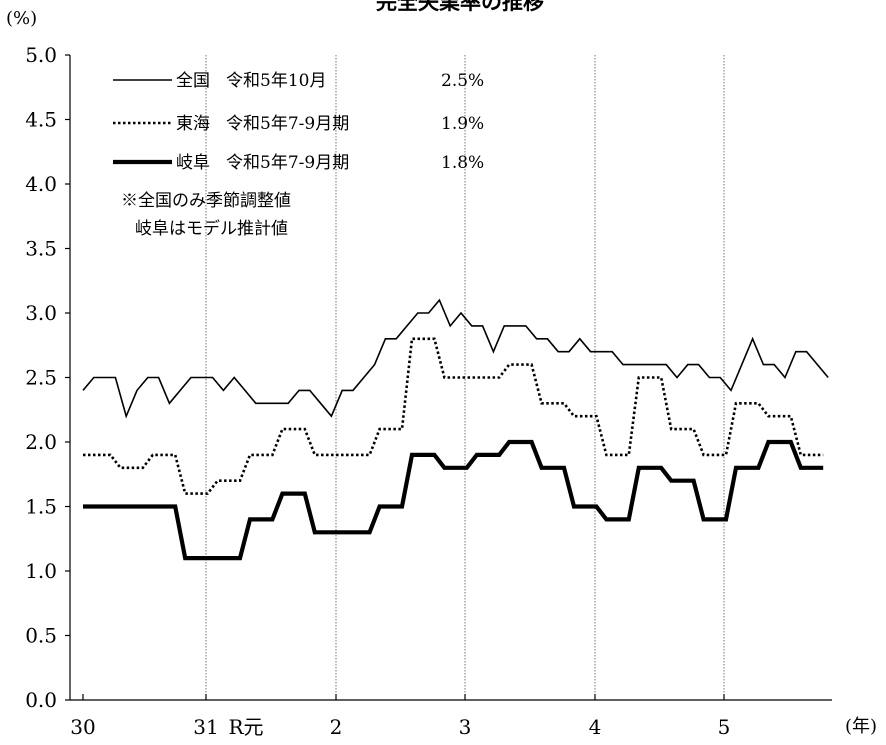 Image resolution: width=886 pixels, height=745 pixels. I want to click on legend-value: 1.8%, so click(462, 163).